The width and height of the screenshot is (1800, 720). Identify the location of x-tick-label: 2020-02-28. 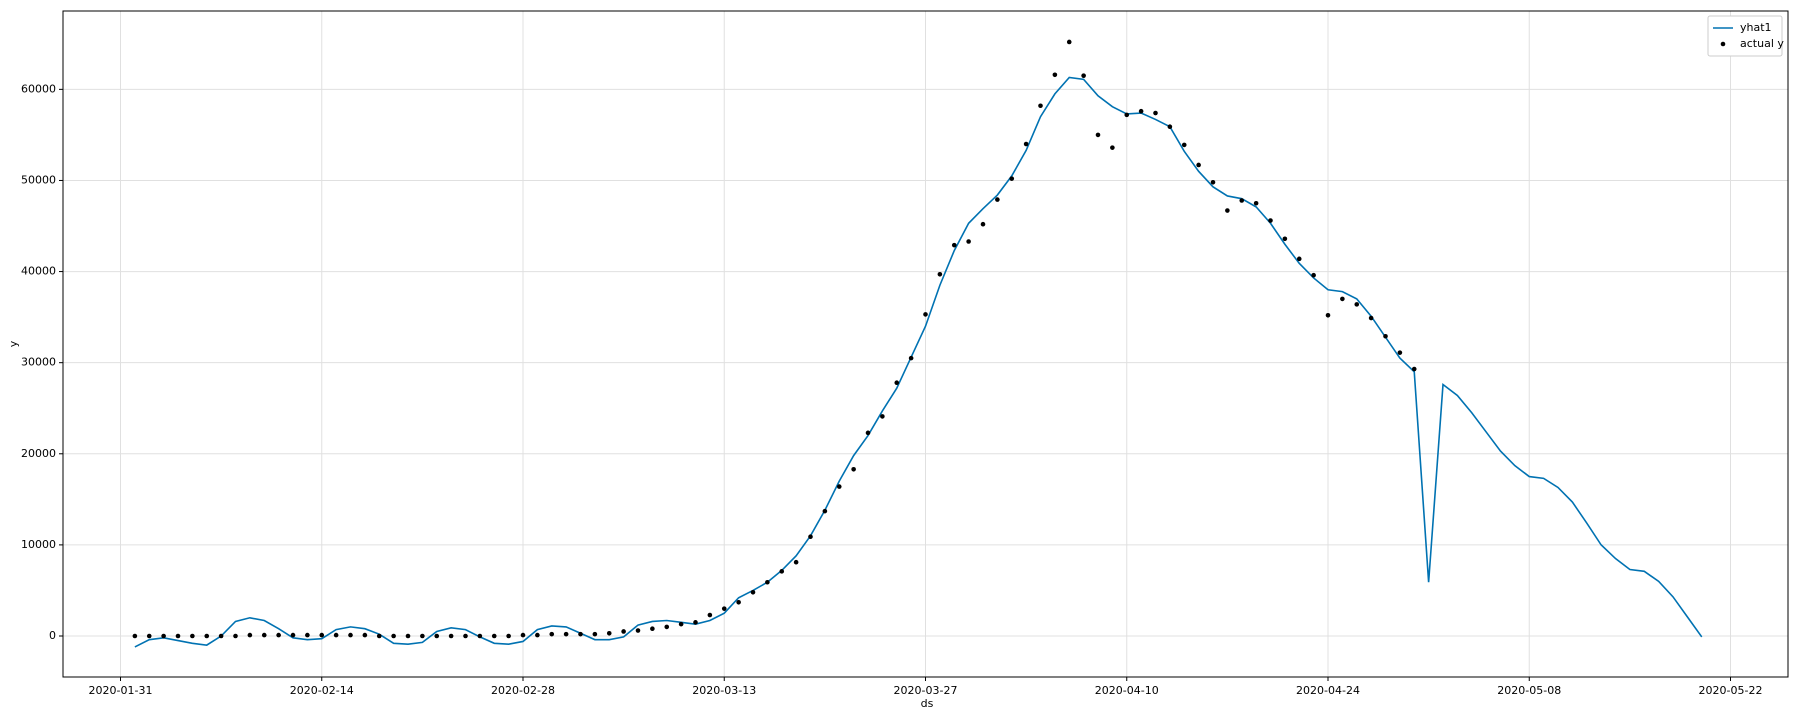
(523, 690).